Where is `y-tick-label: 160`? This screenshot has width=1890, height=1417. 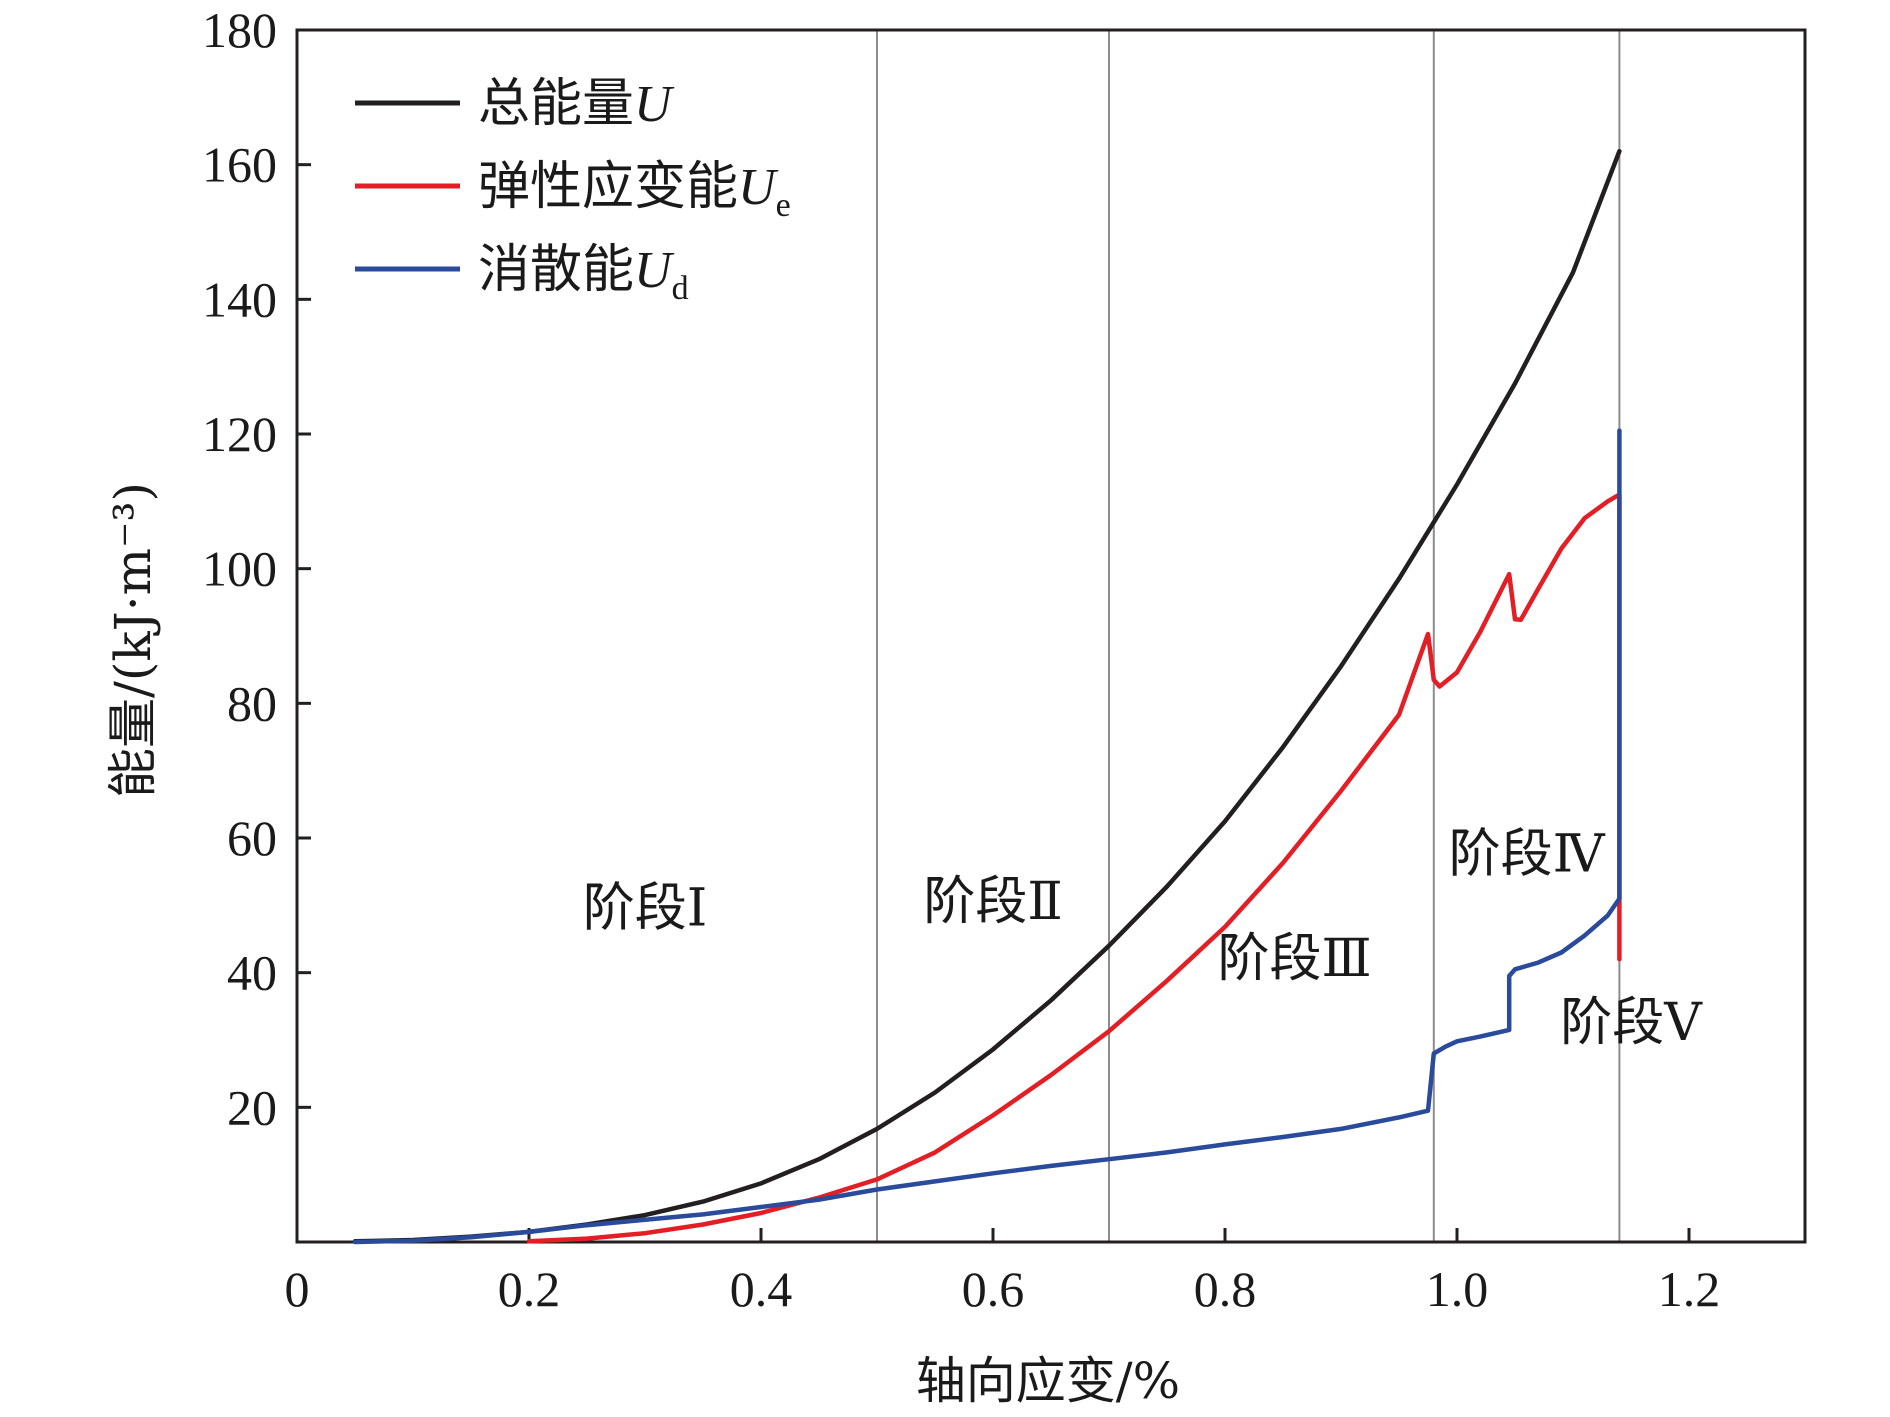
y-tick-label: 160 is located at coordinates (239, 165).